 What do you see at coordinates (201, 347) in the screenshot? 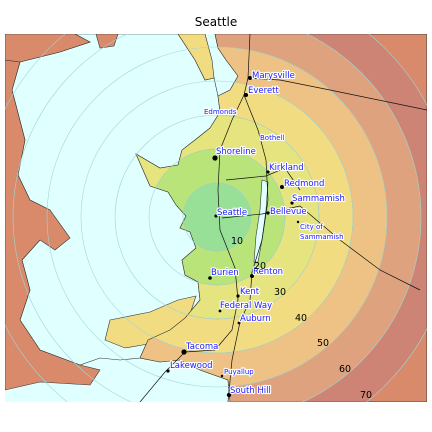
I see `label-tacoma: Tacoma` at bounding box center [201, 347].